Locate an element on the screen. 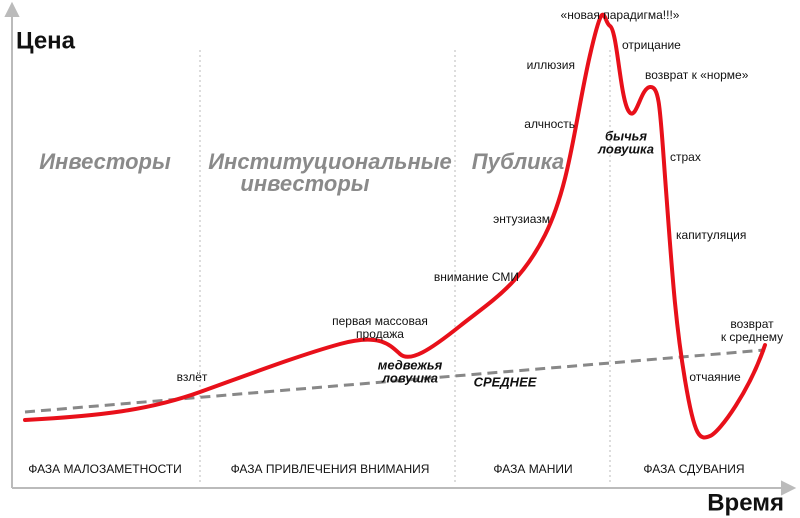  trend-line is located at coordinates (395, 381).